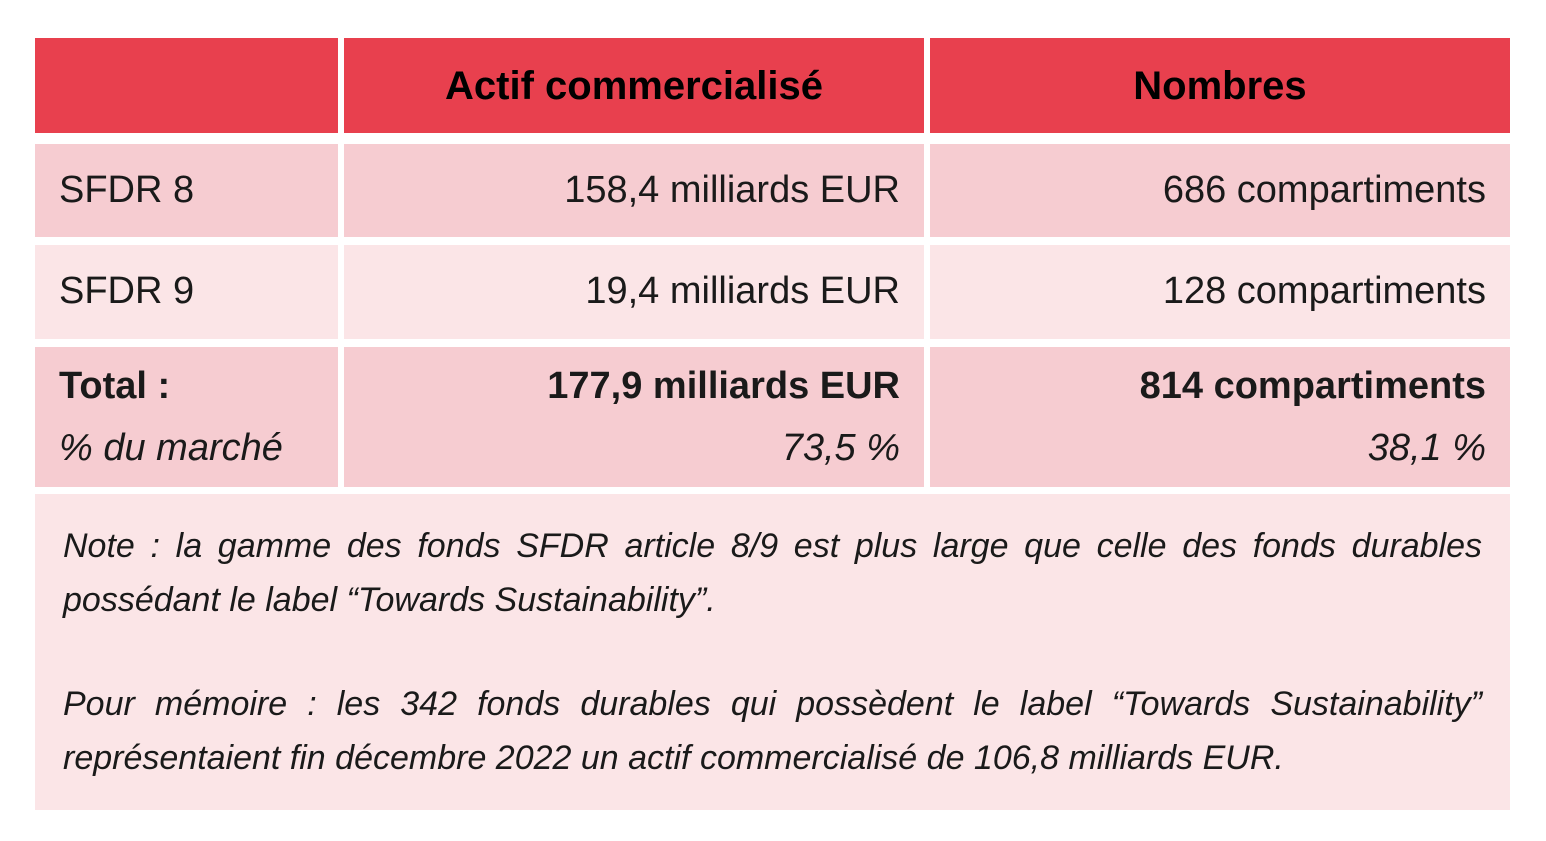  Describe the element at coordinates (186, 292) in the screenshot. I see `row-label-sfdr9: SFDR 9` at that location.